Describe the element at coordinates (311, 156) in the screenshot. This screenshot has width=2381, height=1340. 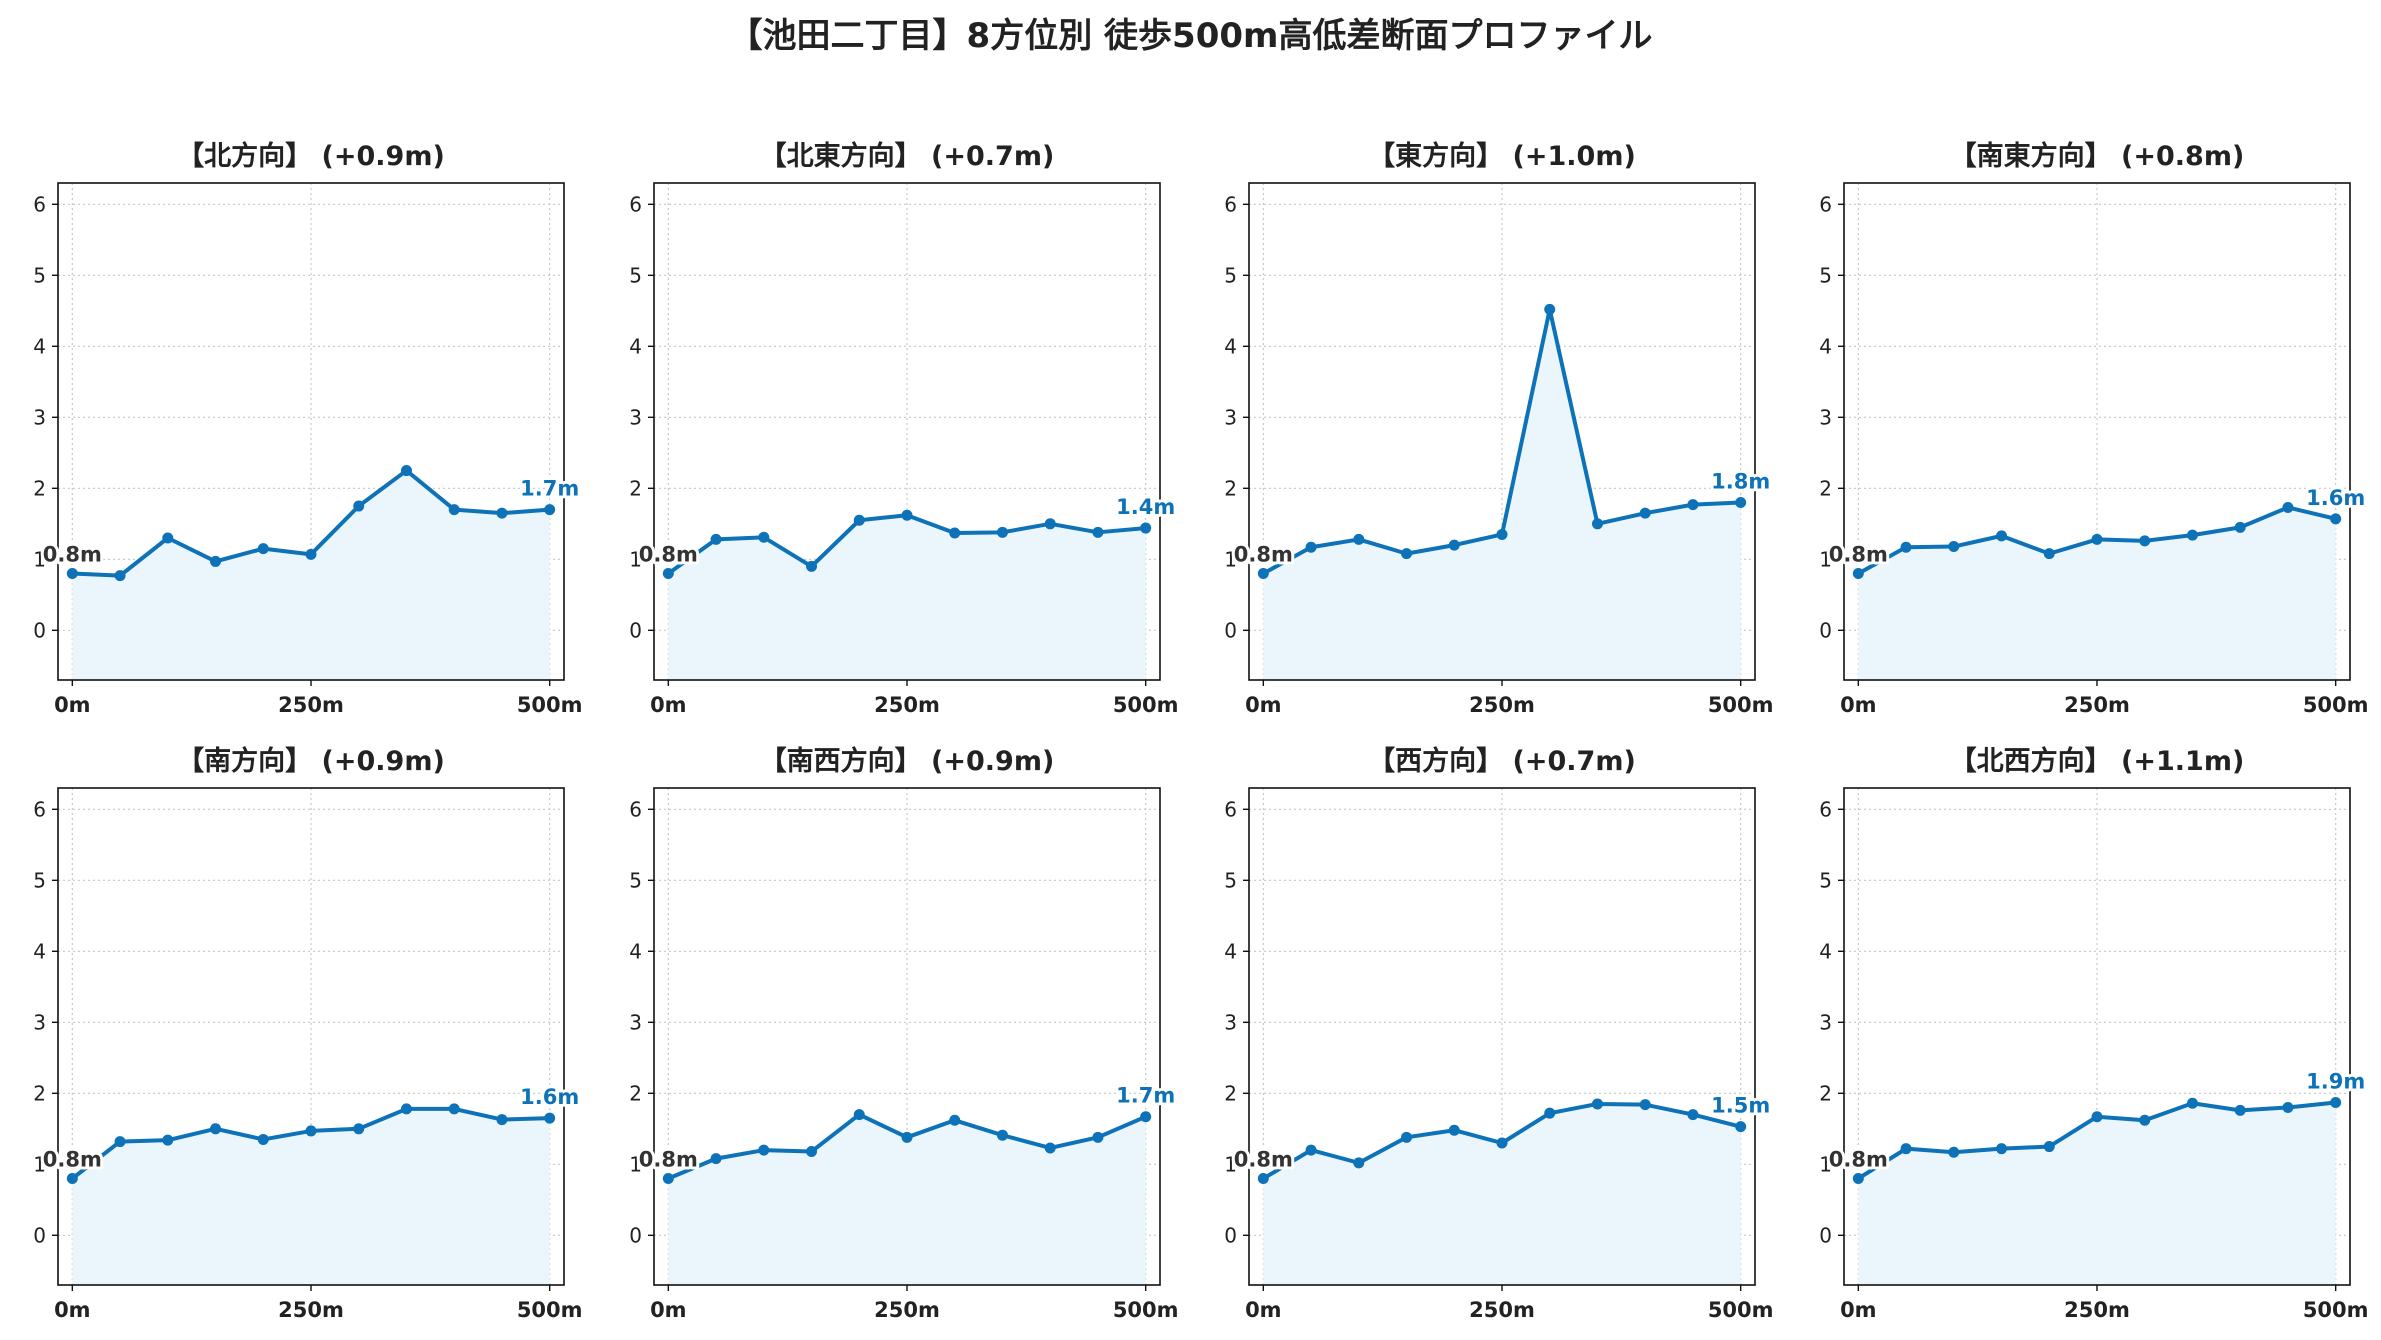
I see `panel-title: 【北方向】 (+0.9m)` at that location.